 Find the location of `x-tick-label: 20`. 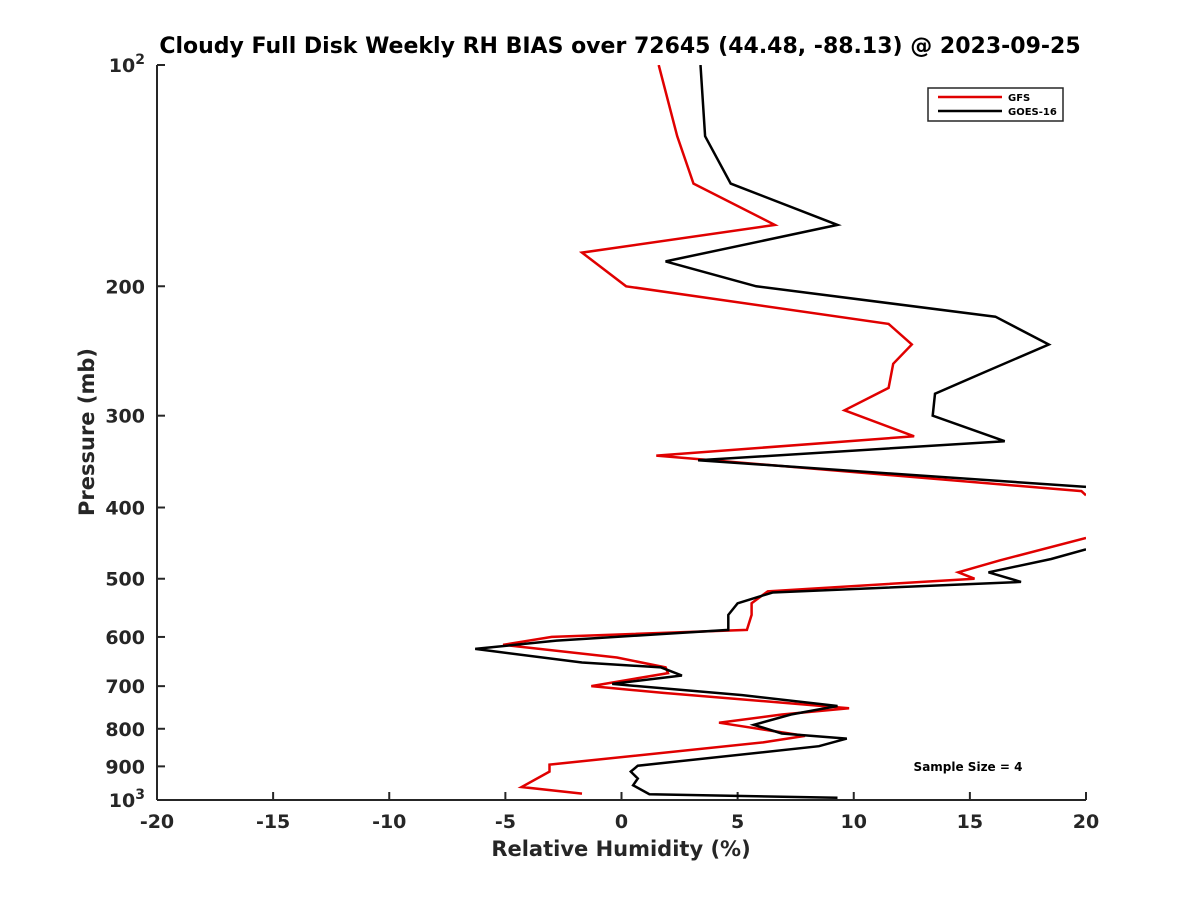

x-tick-label: 20 is located at coordinates (1086, 822).